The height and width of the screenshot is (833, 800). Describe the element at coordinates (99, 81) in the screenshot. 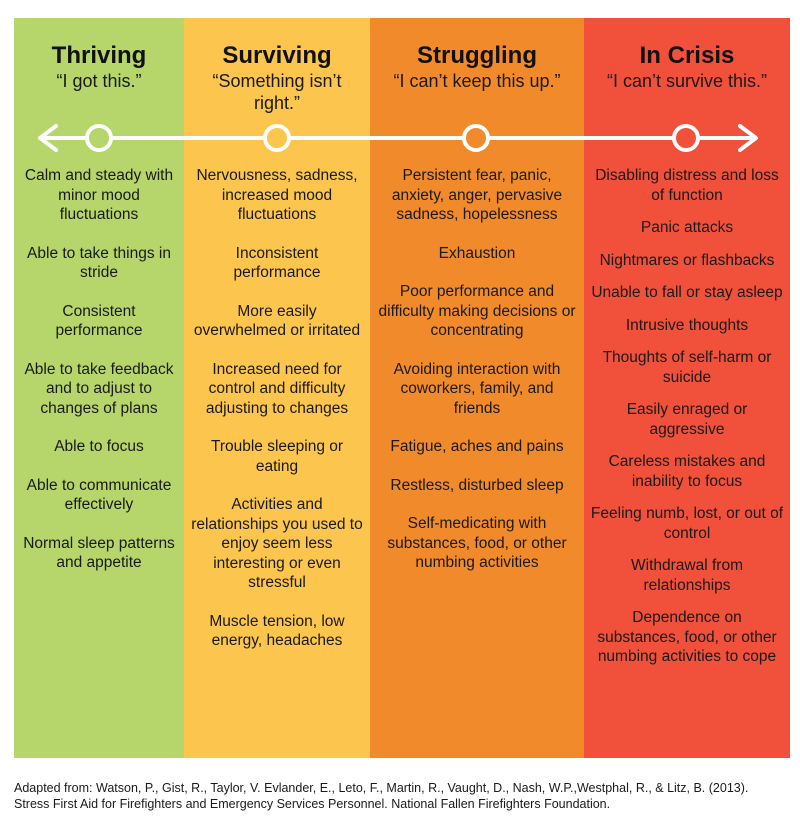

I see `column-quote: “I got this.”` at that location.